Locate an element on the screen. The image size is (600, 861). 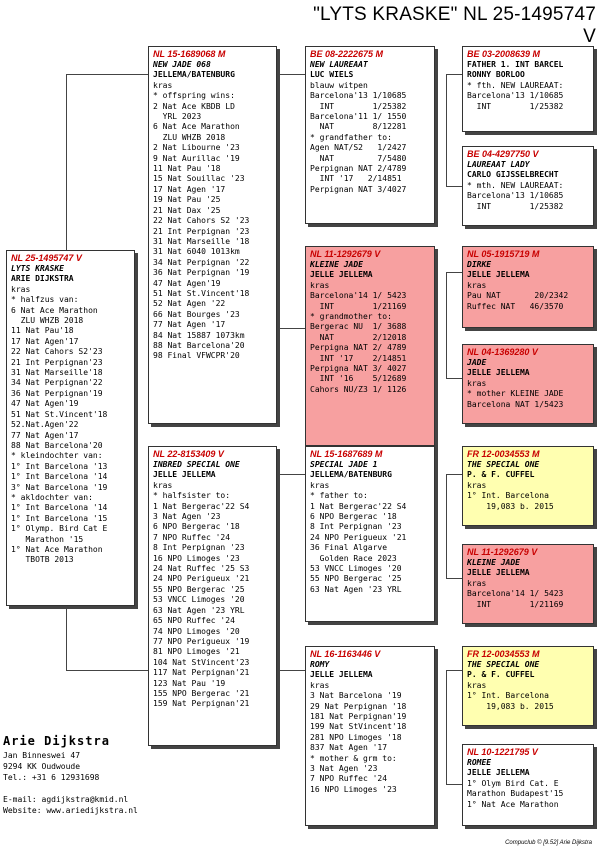
performance-line: Perpignan NAT 2/4789 is located at coordinates (358, 169).